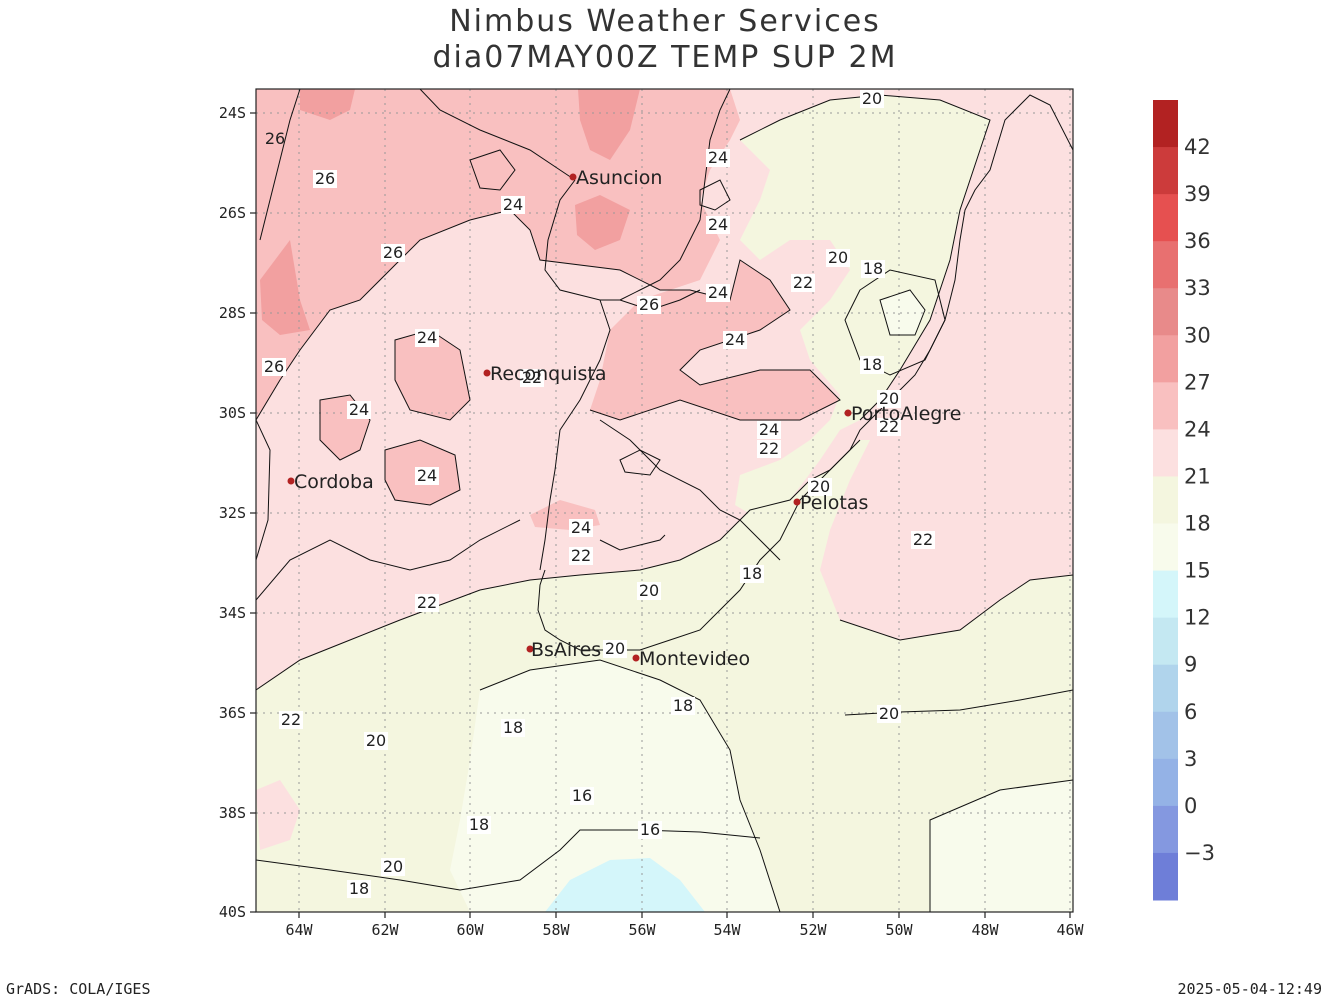  What do you see at coordinates (330, 482) in the screenshot?
I see `city-cordoba: Cordoba` at bounding box center [330, 482].